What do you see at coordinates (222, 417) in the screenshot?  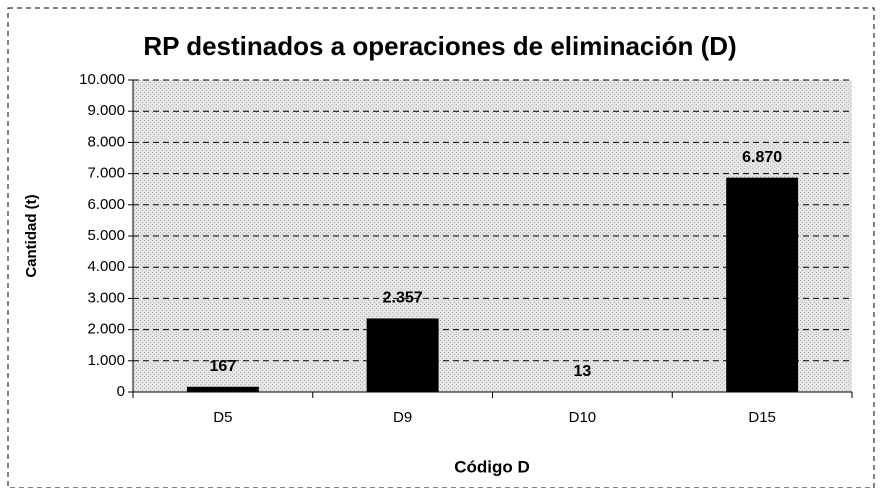 I see `x-tick-label: D5` at bounding box center [222, 417].